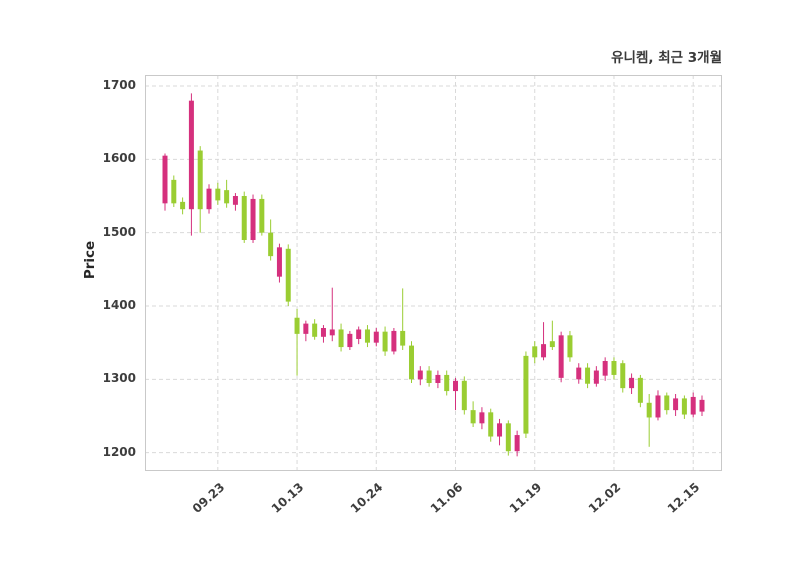  What do you see at coordinates (119, 231) in the screenshot?
I see `y-tick-label: 1500` at bounding box center [119, 231].